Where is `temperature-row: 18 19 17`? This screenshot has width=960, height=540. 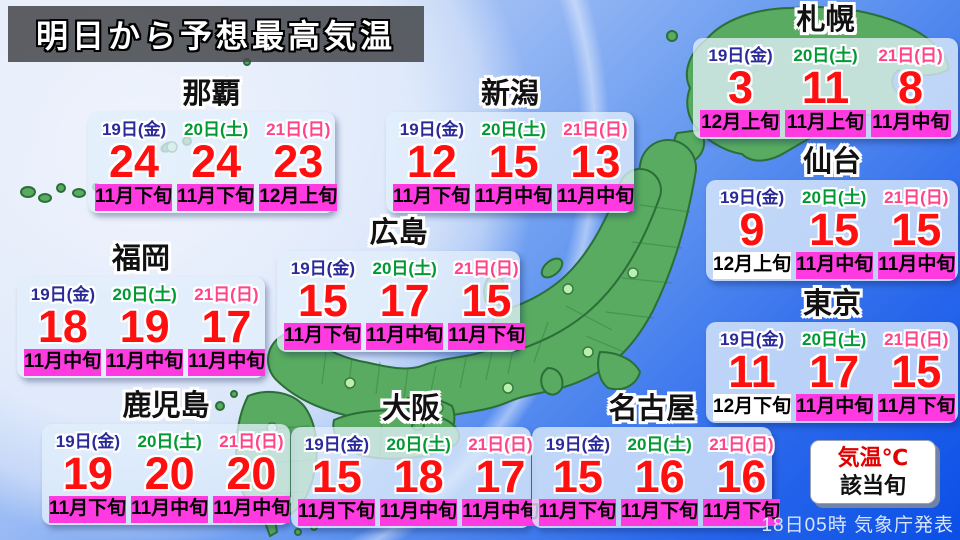
temperature-row: 18 19 17 is located at coordinates (144, 326).